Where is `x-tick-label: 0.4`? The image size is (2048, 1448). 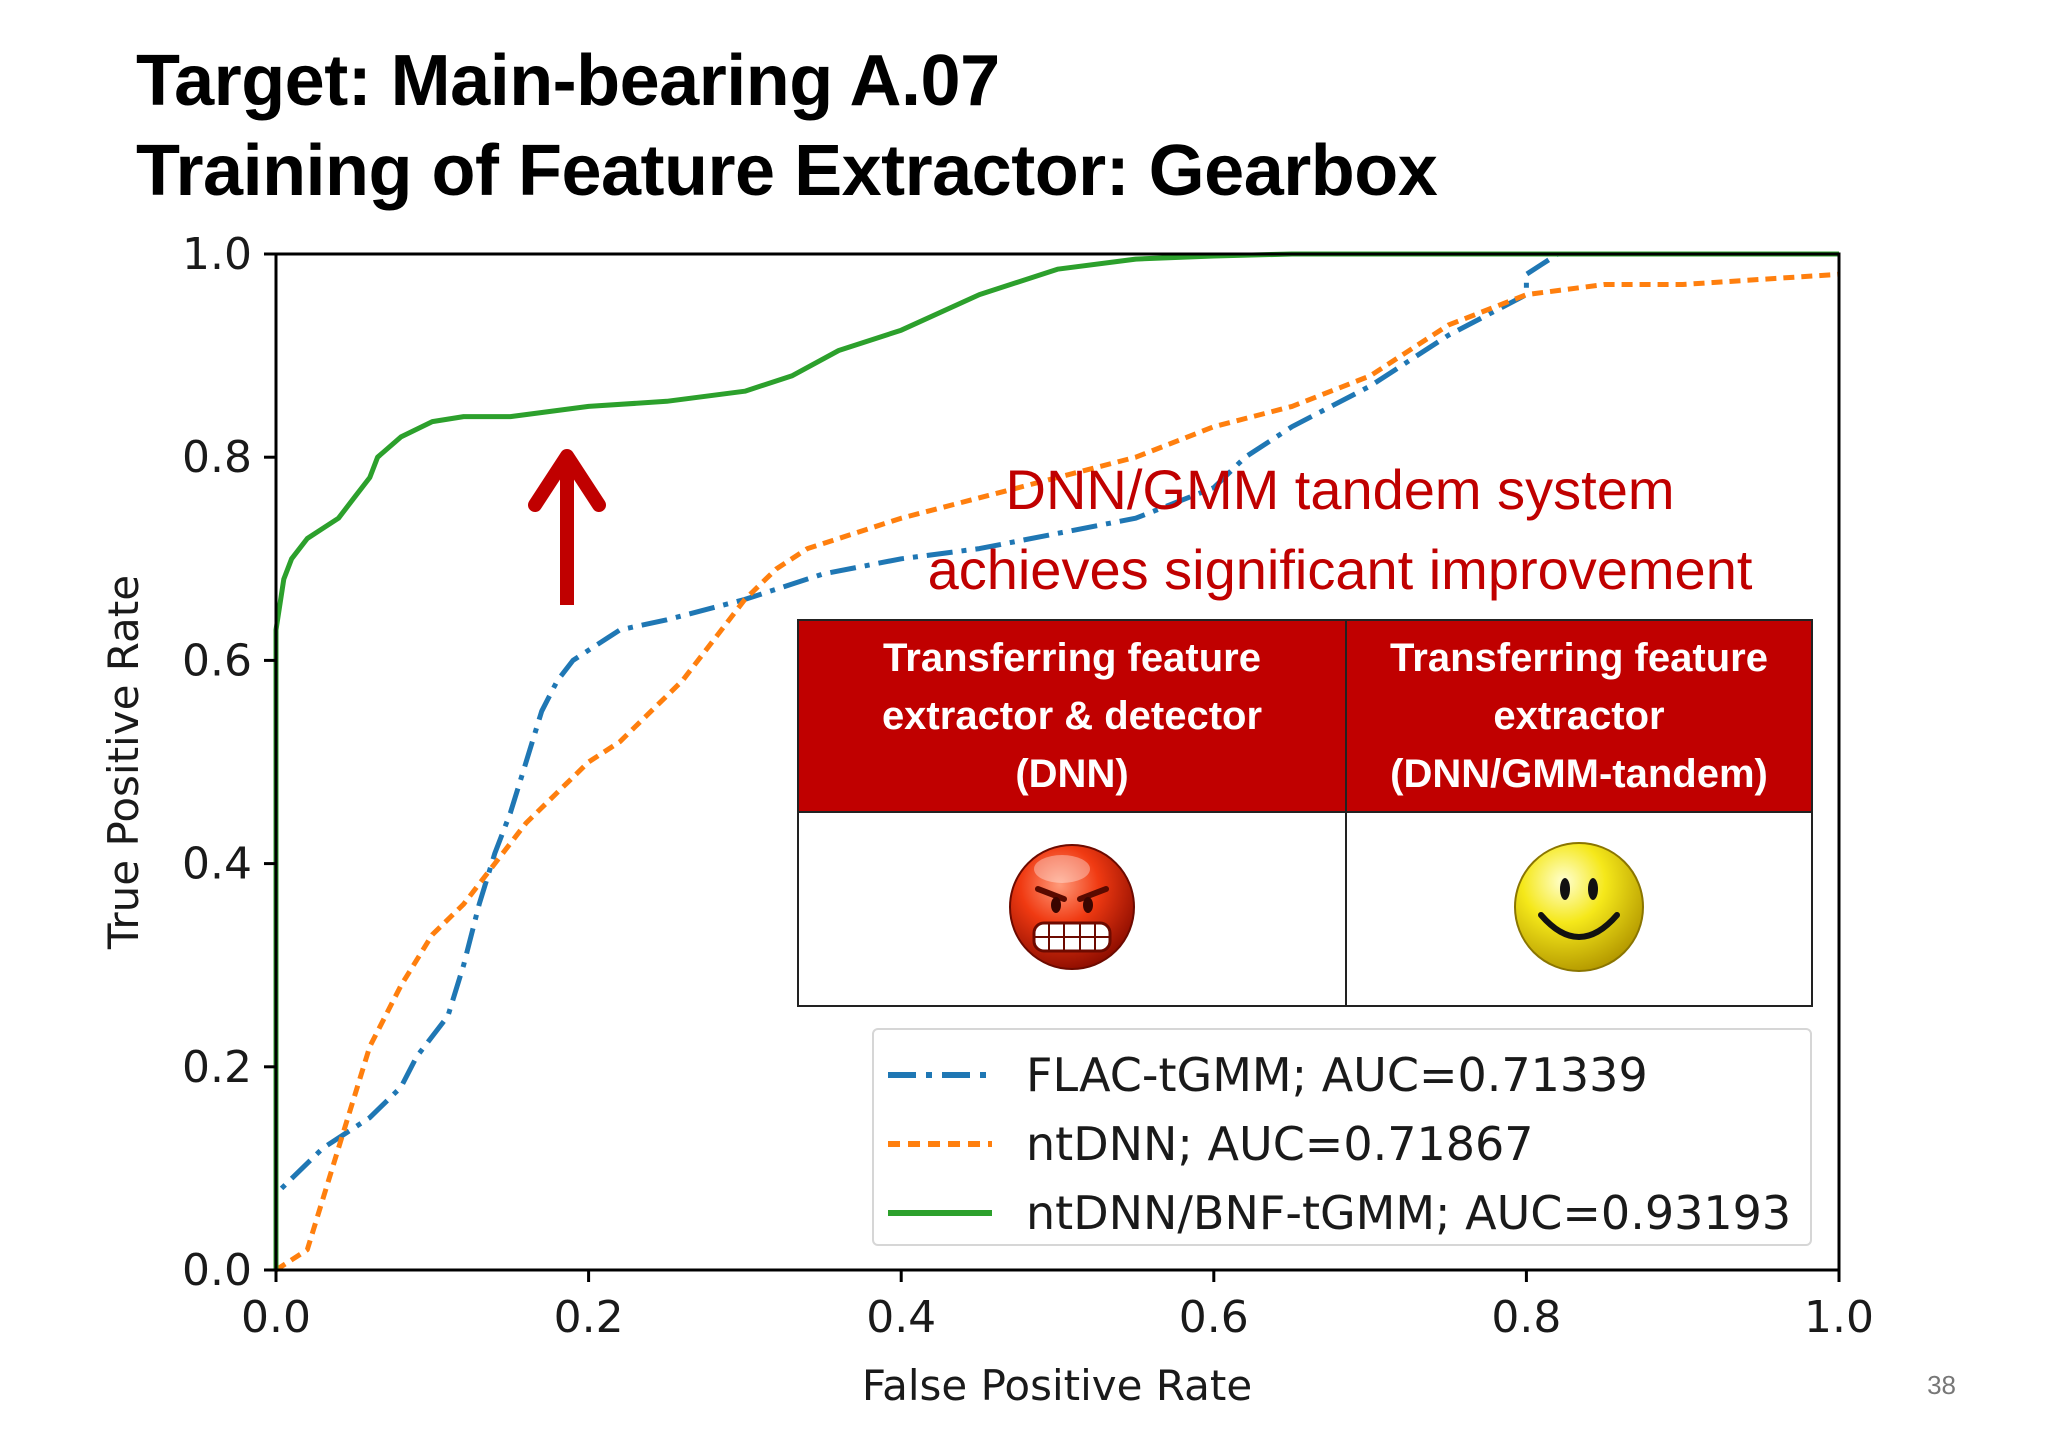 x-tick-label: 0.4 is located at coordinates (901, 1317).